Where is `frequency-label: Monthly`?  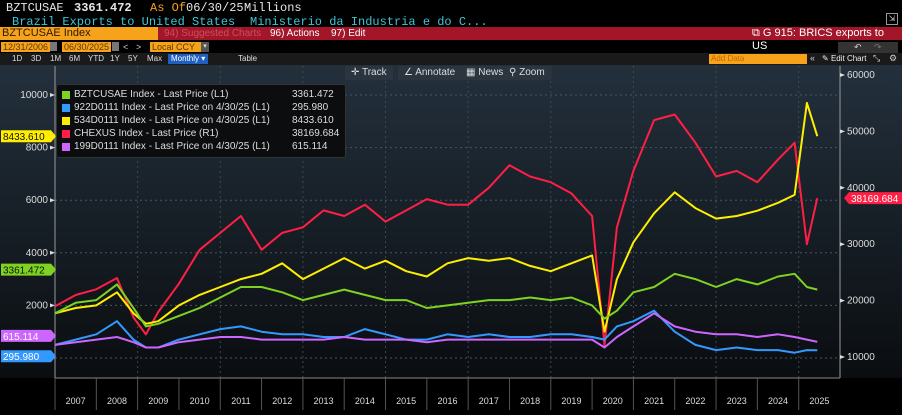 frequency-label: Monthly is located at coordinates (185, 58).